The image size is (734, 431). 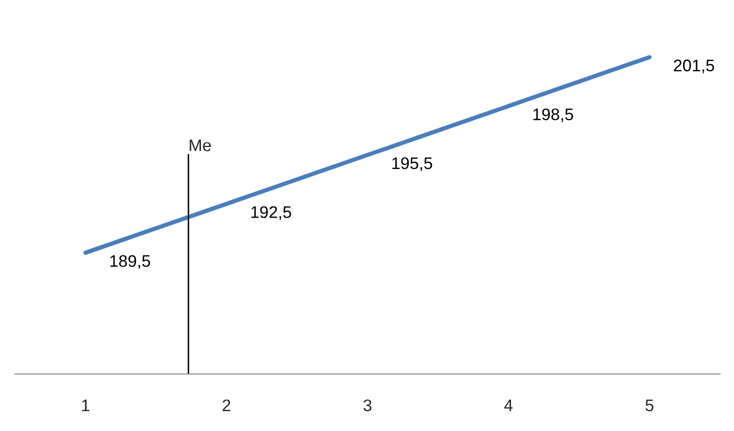 I want to click on x-tick-label: 3, so click(x=368, y=405).